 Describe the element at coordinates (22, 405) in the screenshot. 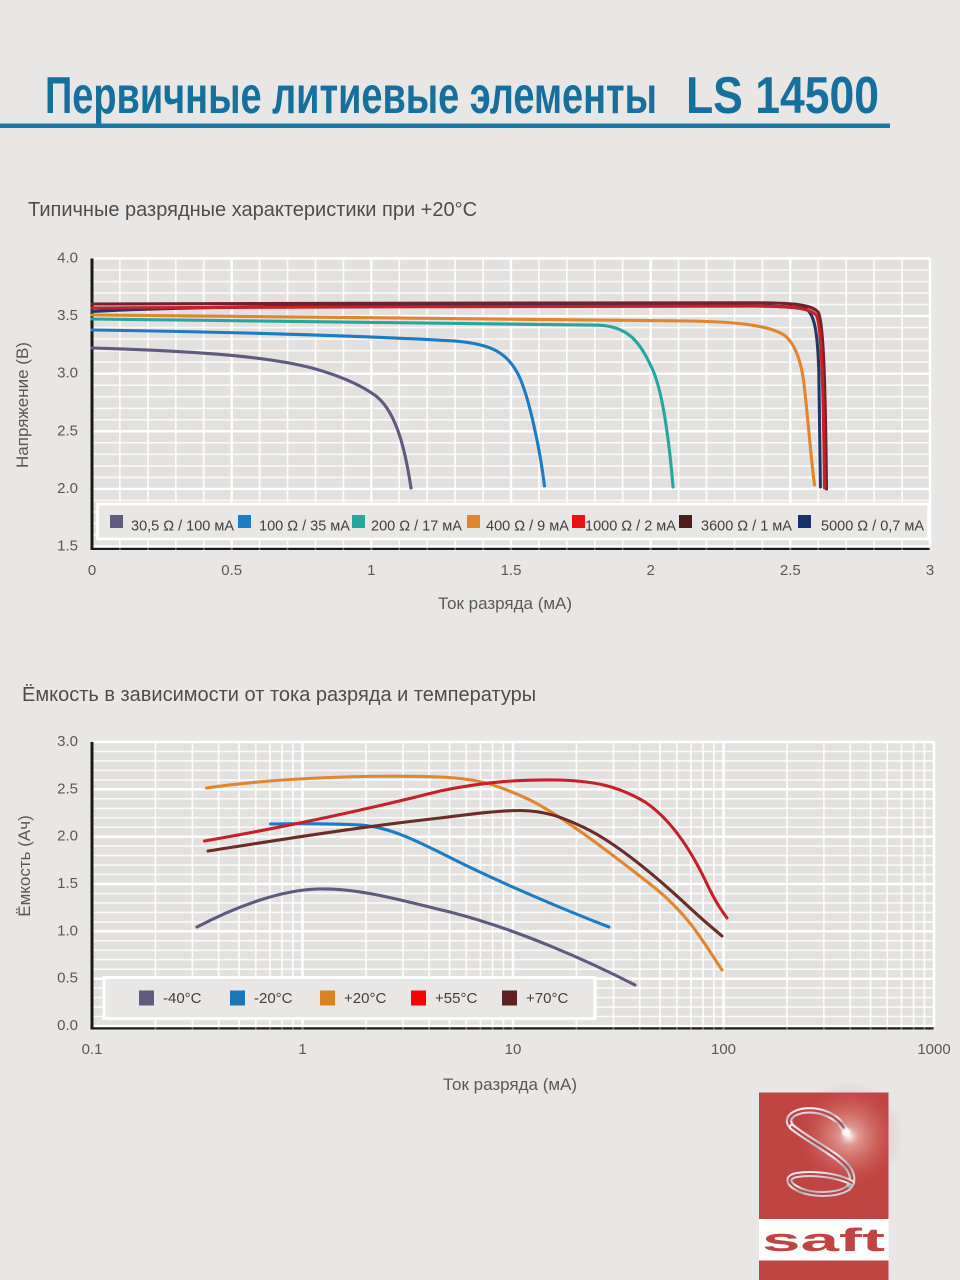

I see `svg-text: Напряжение (В)` at that location.